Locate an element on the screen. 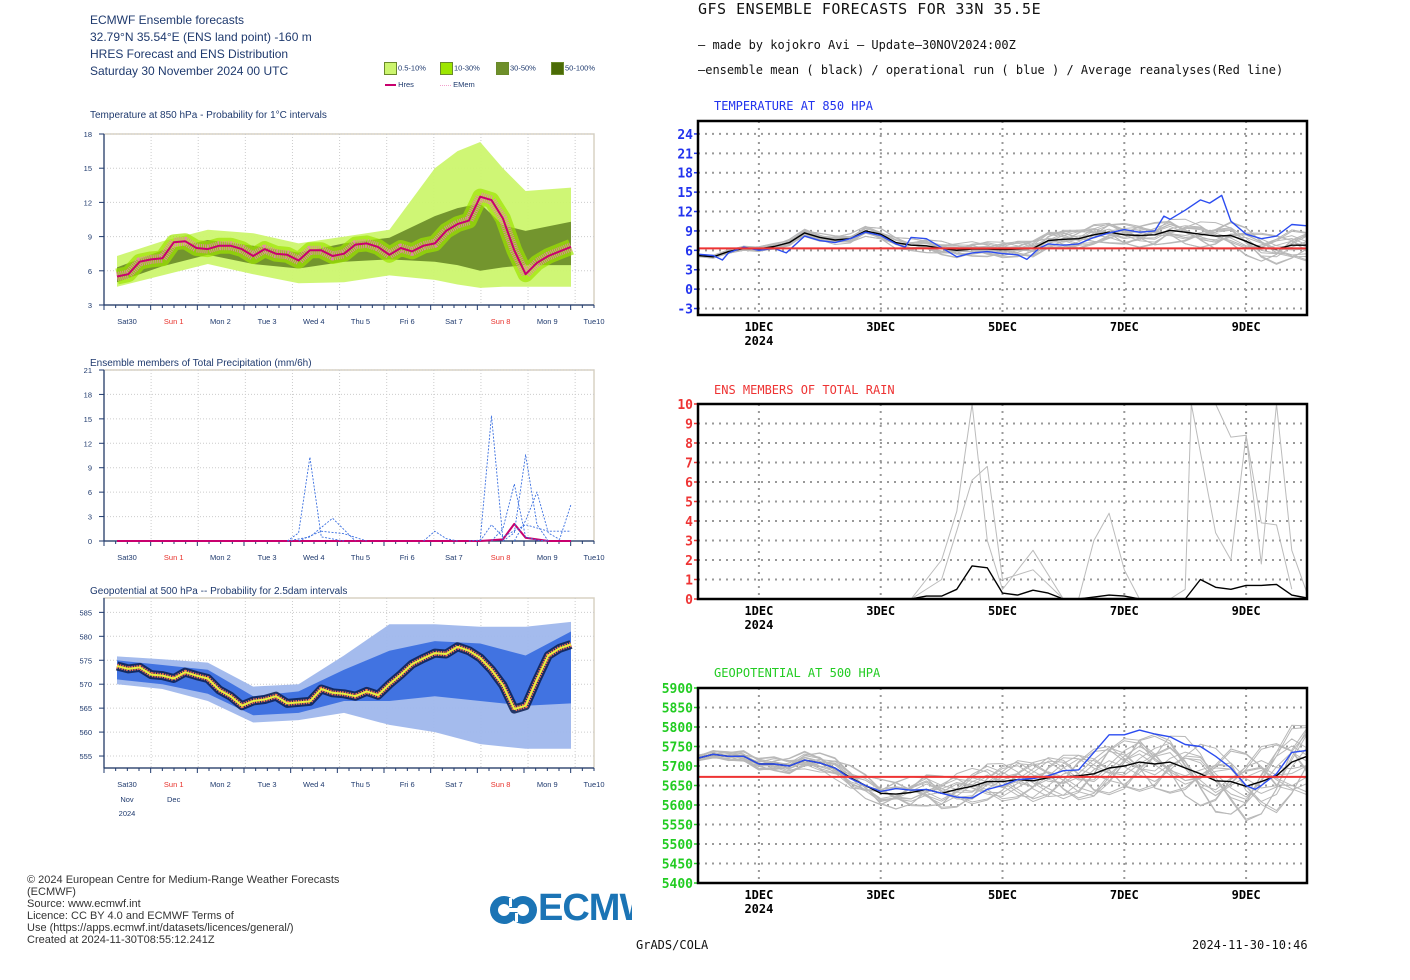 The width and height of the screenshot is (1410, 980). y-tick-label: 5600 is located at coordinates (677, 806).